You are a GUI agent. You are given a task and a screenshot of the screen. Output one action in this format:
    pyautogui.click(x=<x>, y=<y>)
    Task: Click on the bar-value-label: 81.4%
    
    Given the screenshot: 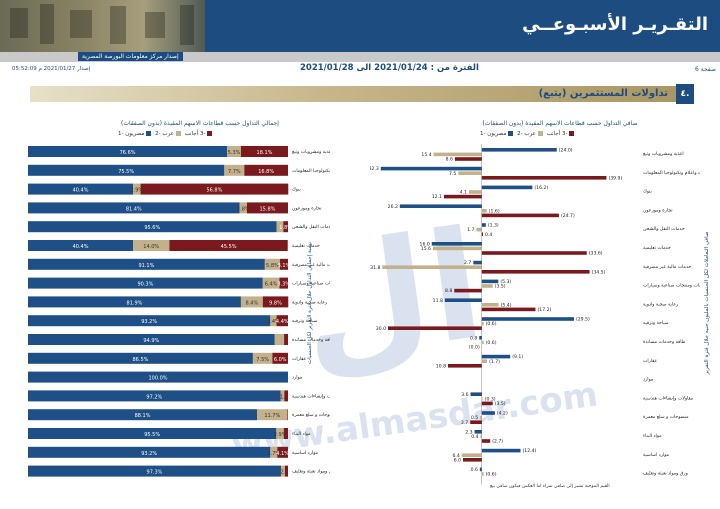 What is the action you would take?
    pyautogui.click(x=134, y=209)
    